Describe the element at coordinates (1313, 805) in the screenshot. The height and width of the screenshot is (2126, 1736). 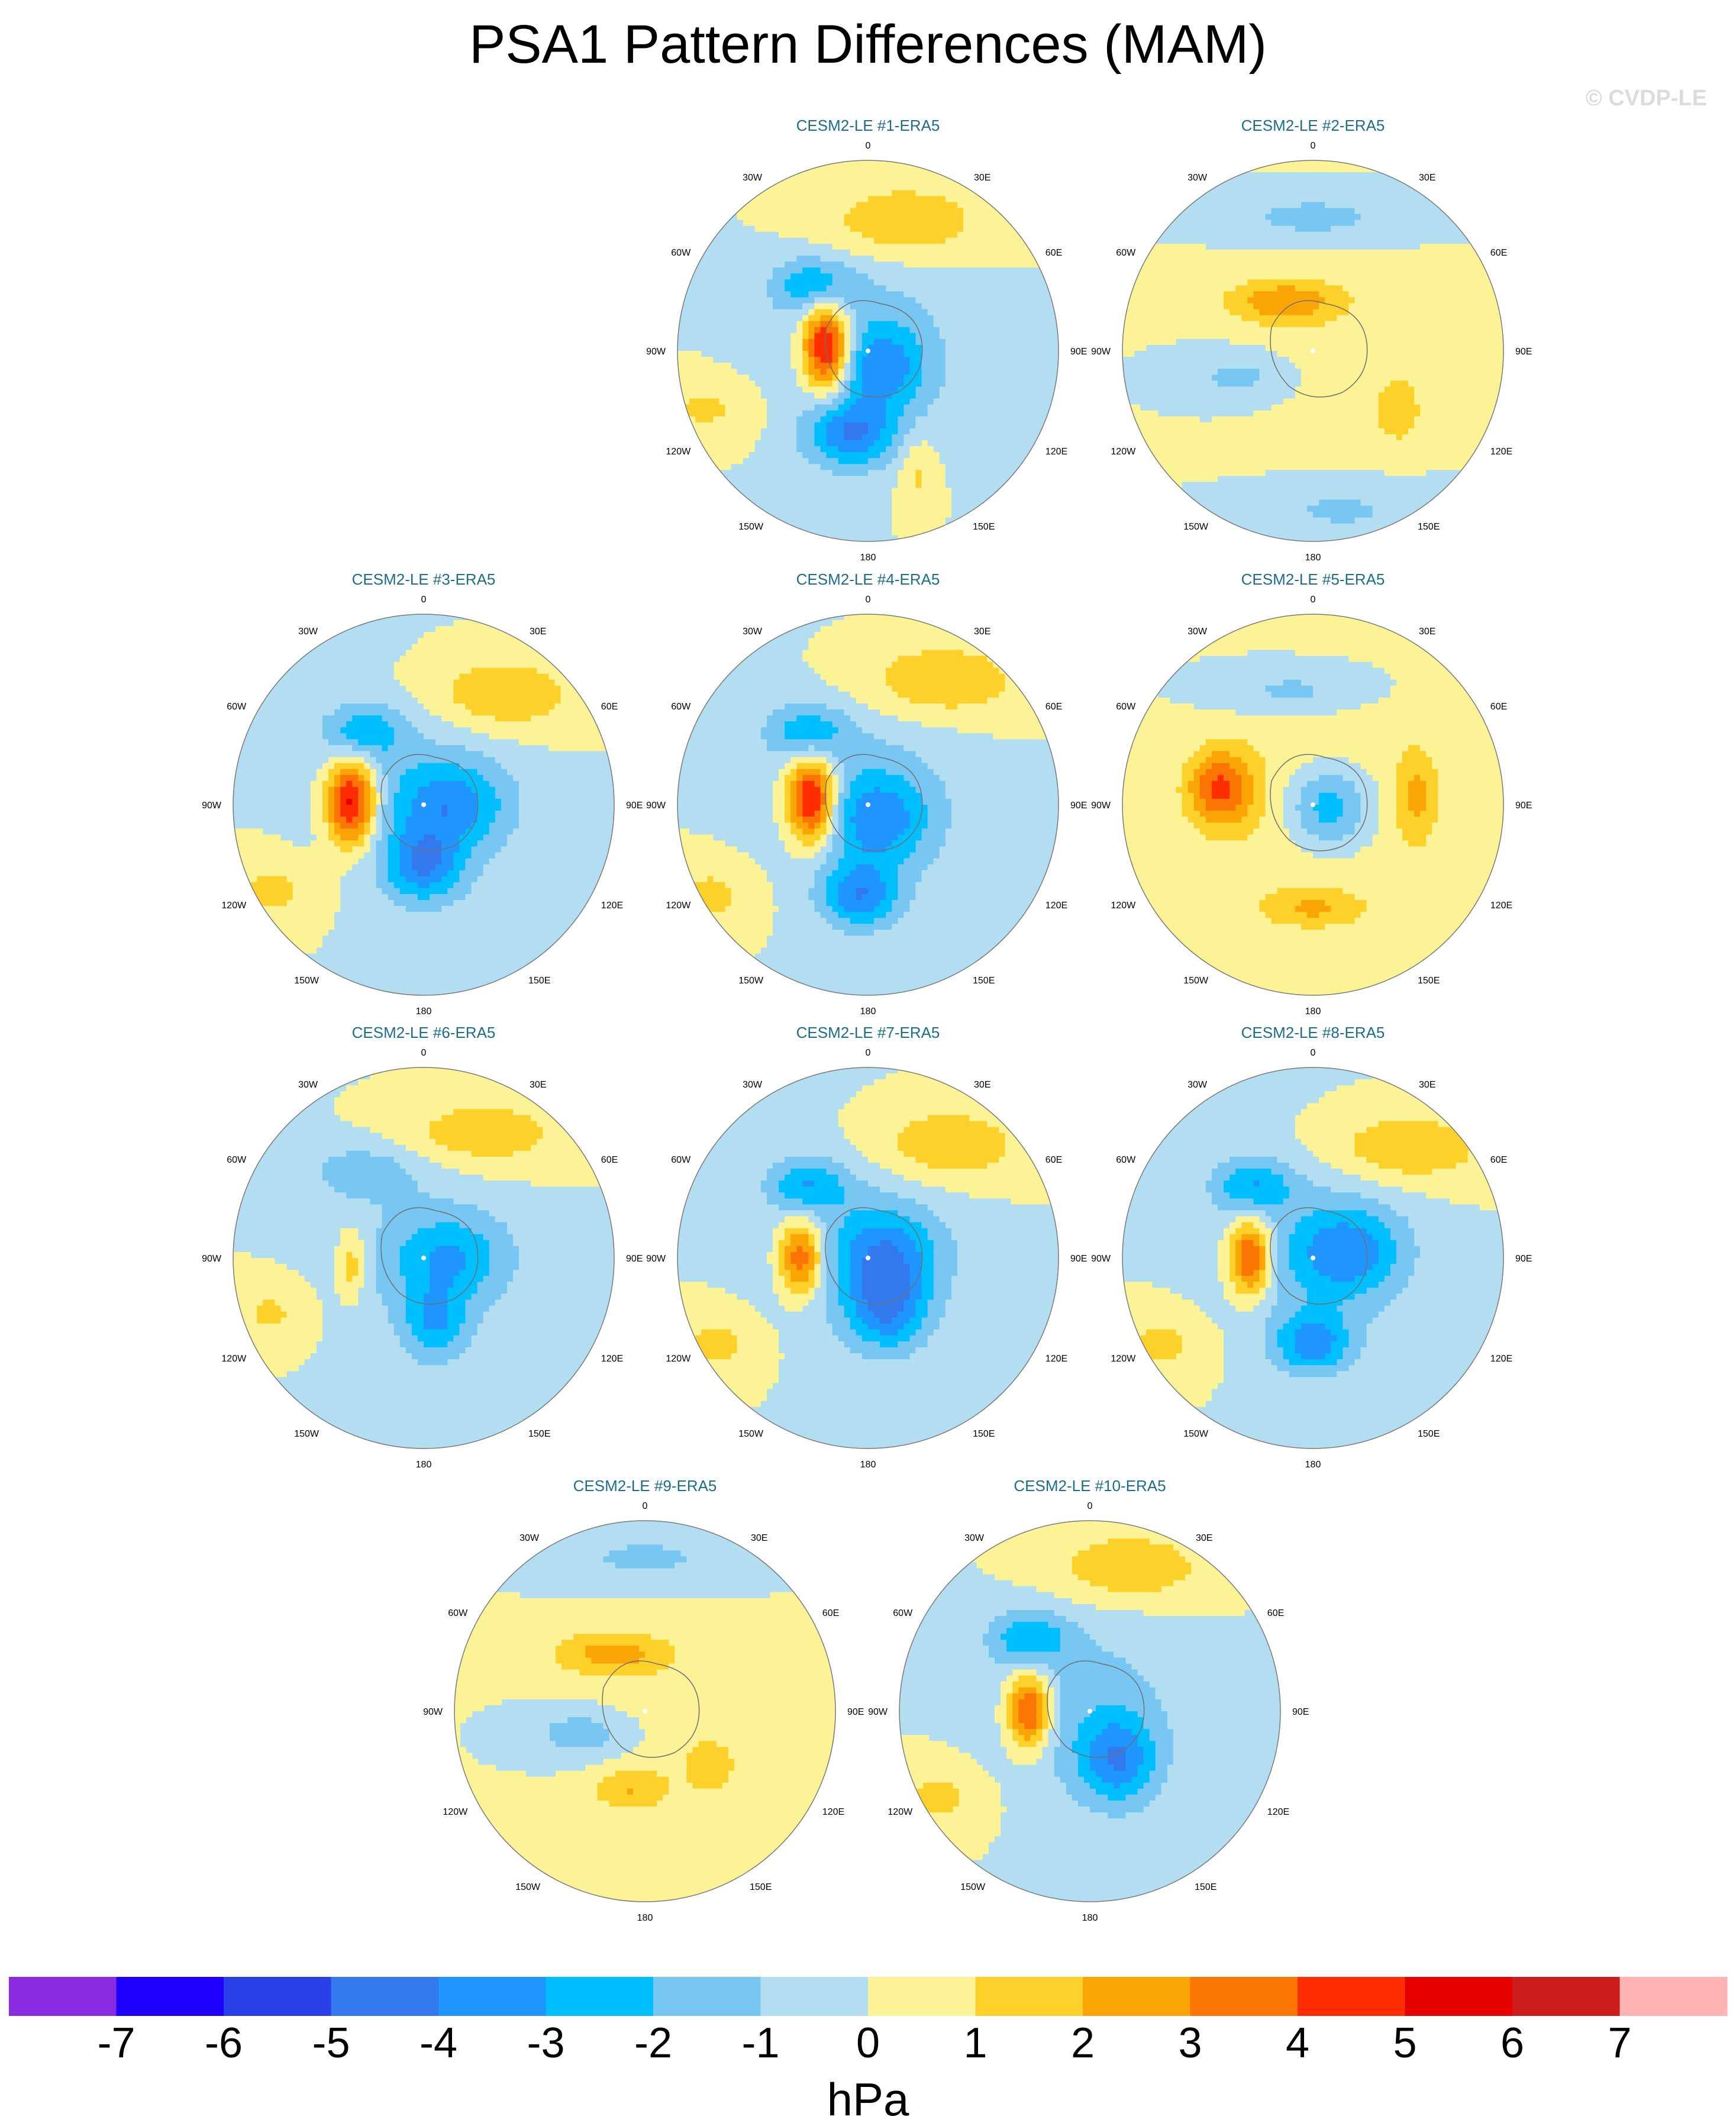
I see `map-outline` at that location.